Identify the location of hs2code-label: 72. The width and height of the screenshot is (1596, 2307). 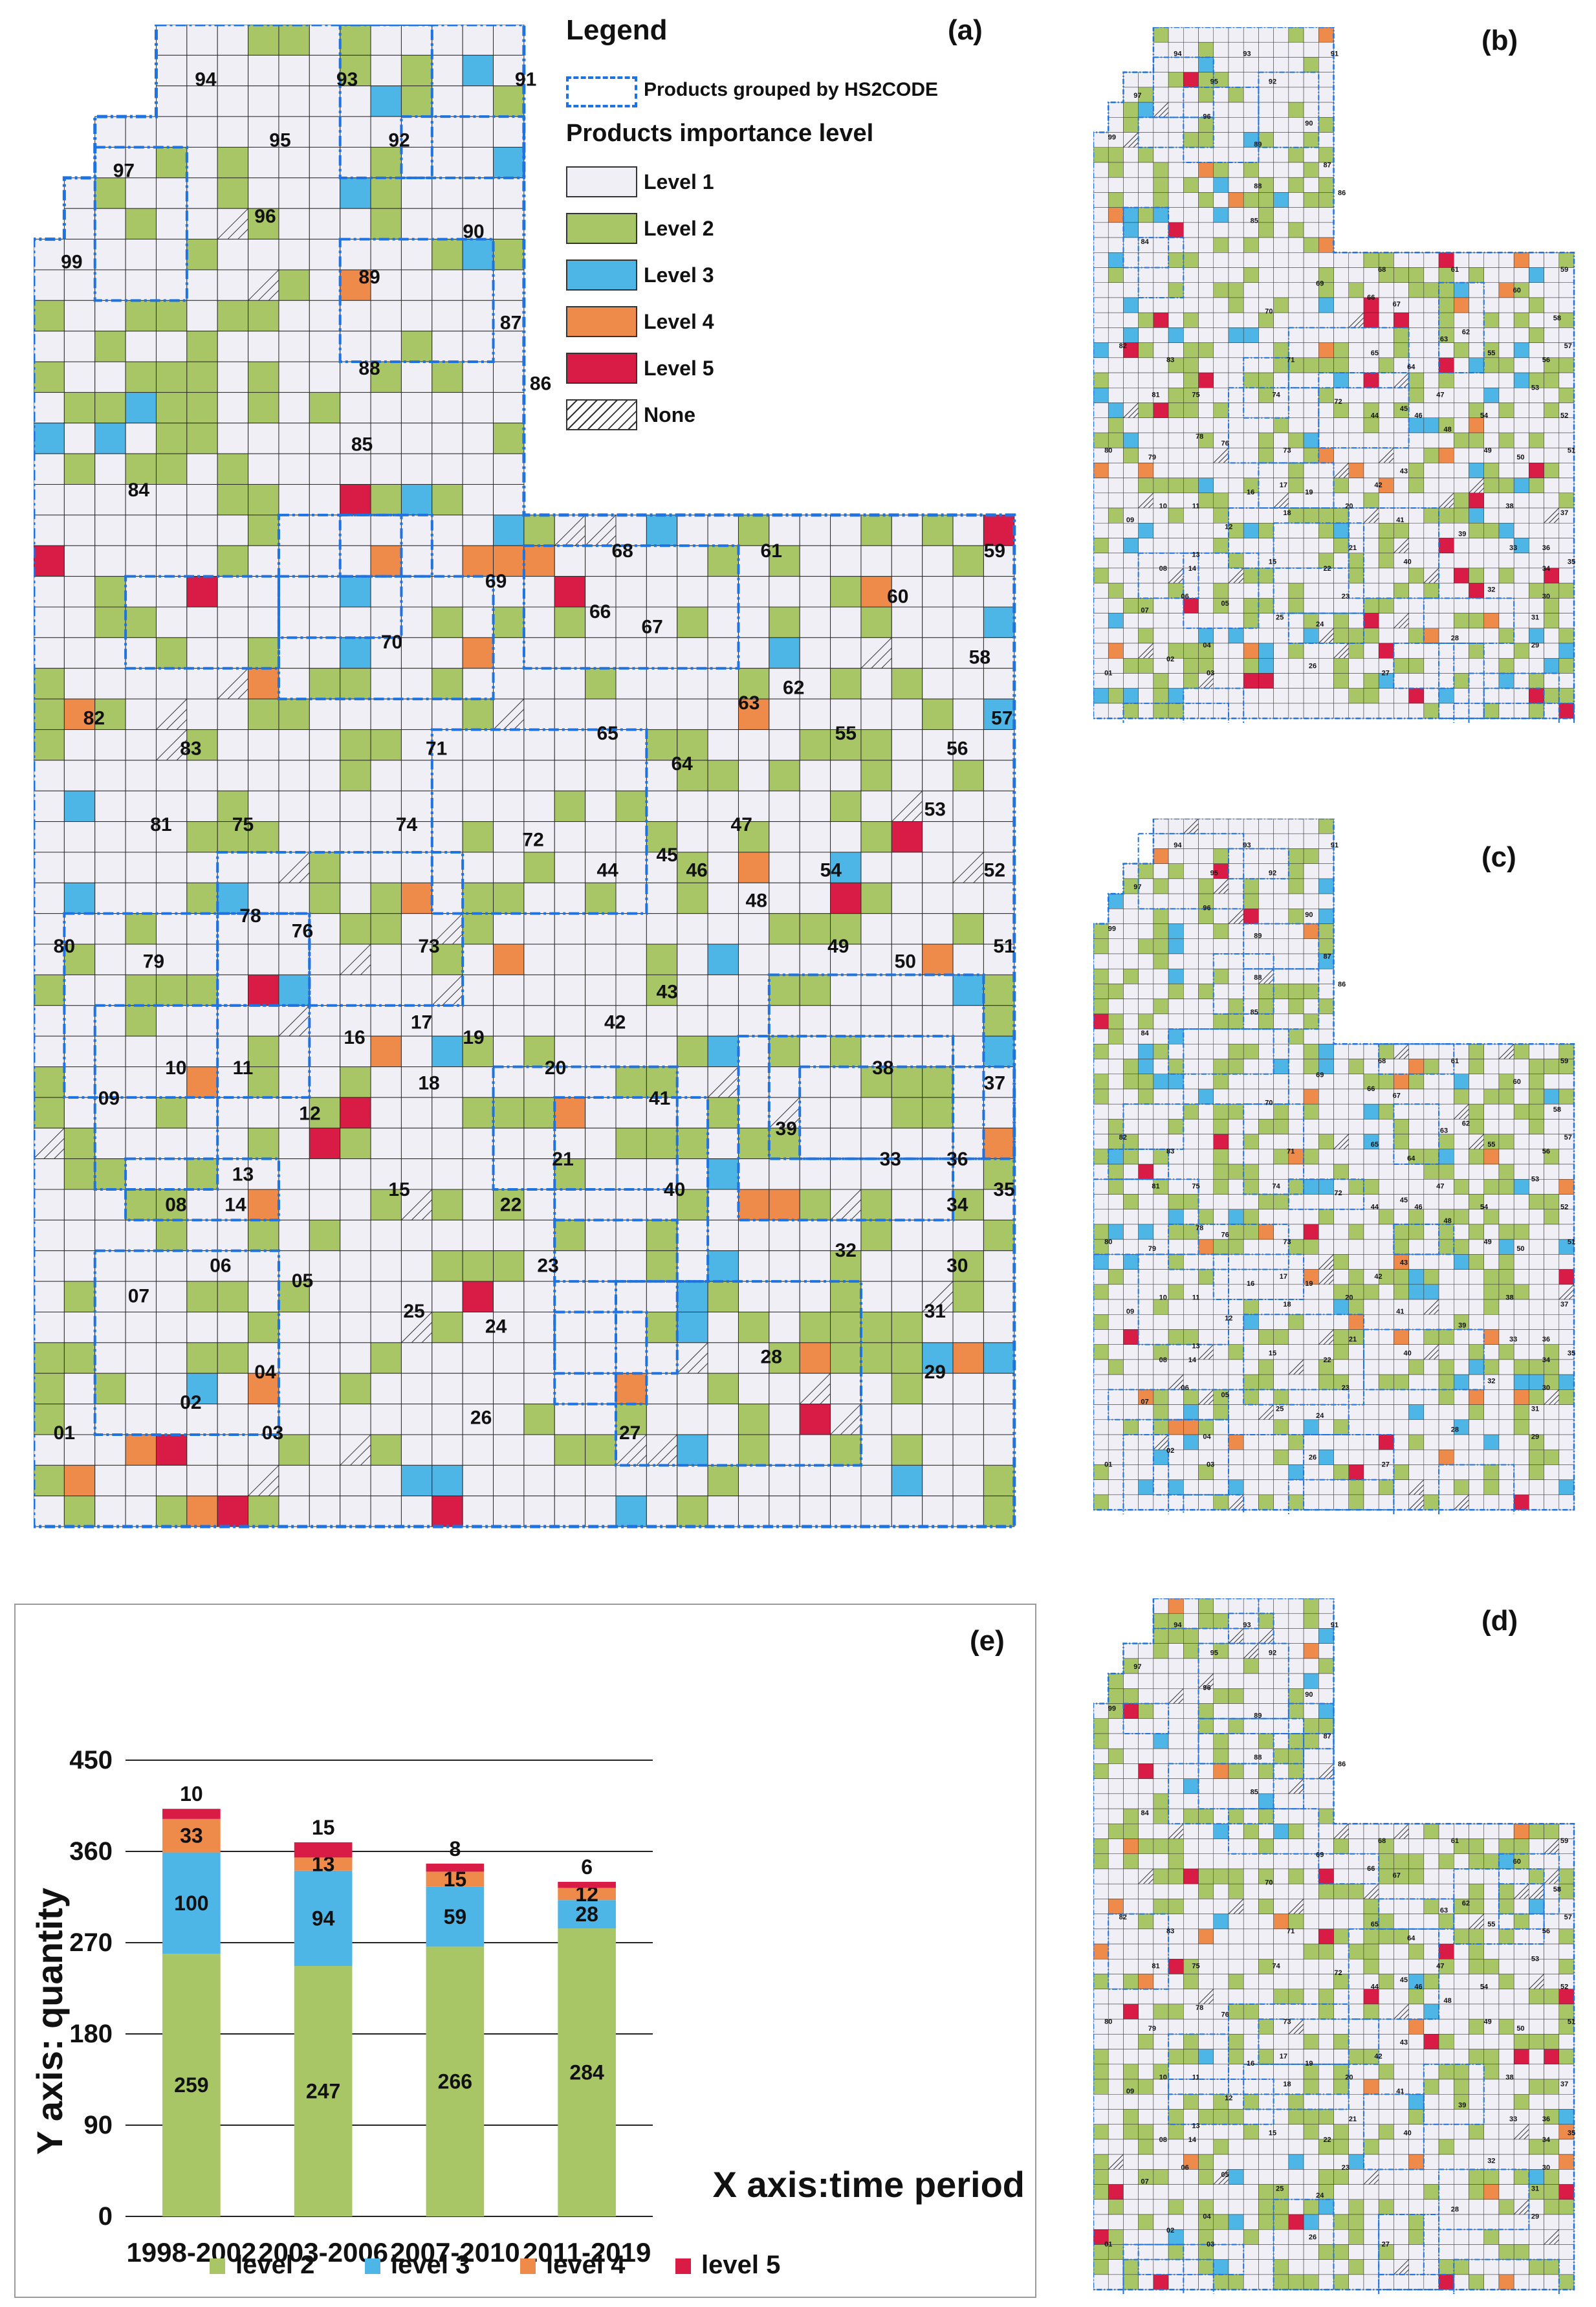
(1338, 1193).